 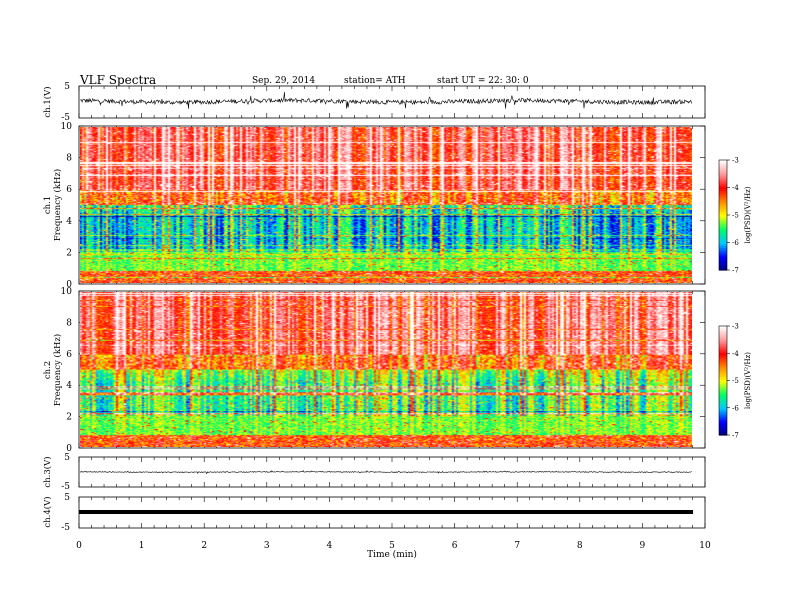 What do you see at coordinates (65, 487) in the screenshot?
I see `ch3-ytick-bottom: -5` at bounding box center [65, 487].